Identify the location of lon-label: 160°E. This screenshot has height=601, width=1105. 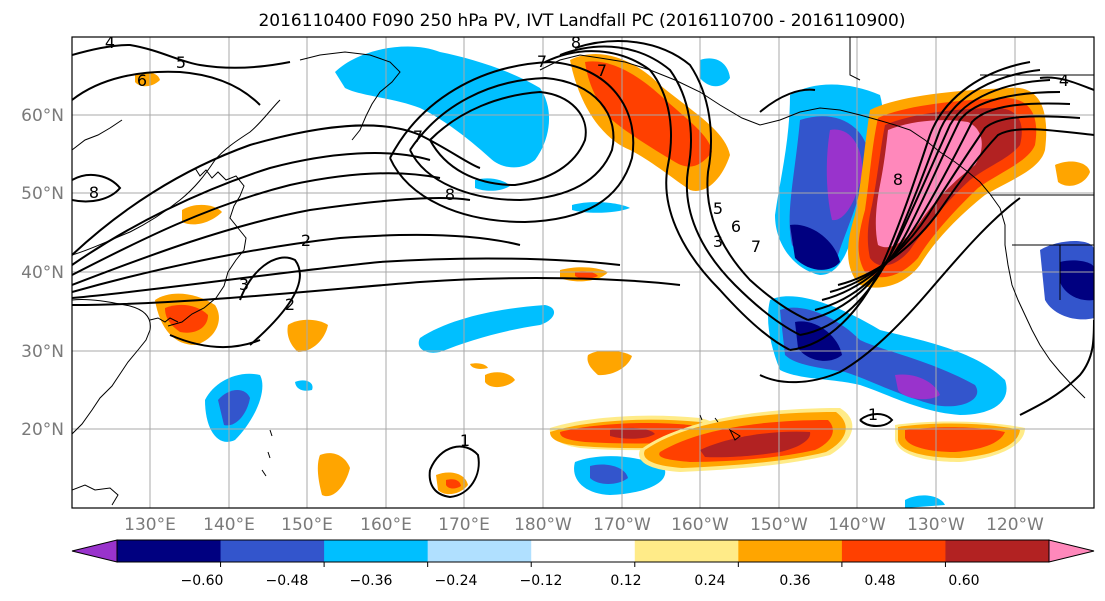
(386, 525).